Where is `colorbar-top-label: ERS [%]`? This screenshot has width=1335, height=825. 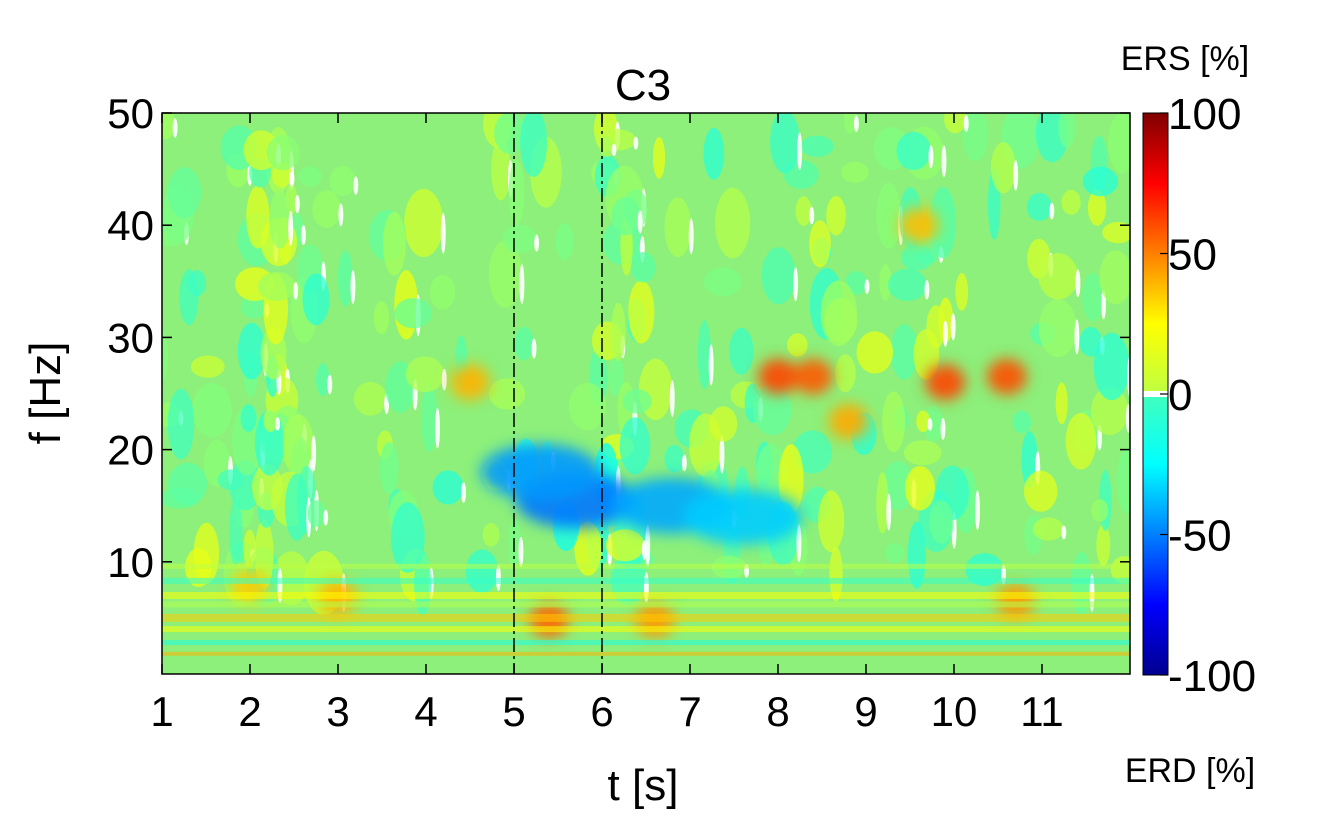 colorbar-top-label: ERS [%] is located at coordinates (1185, 59).